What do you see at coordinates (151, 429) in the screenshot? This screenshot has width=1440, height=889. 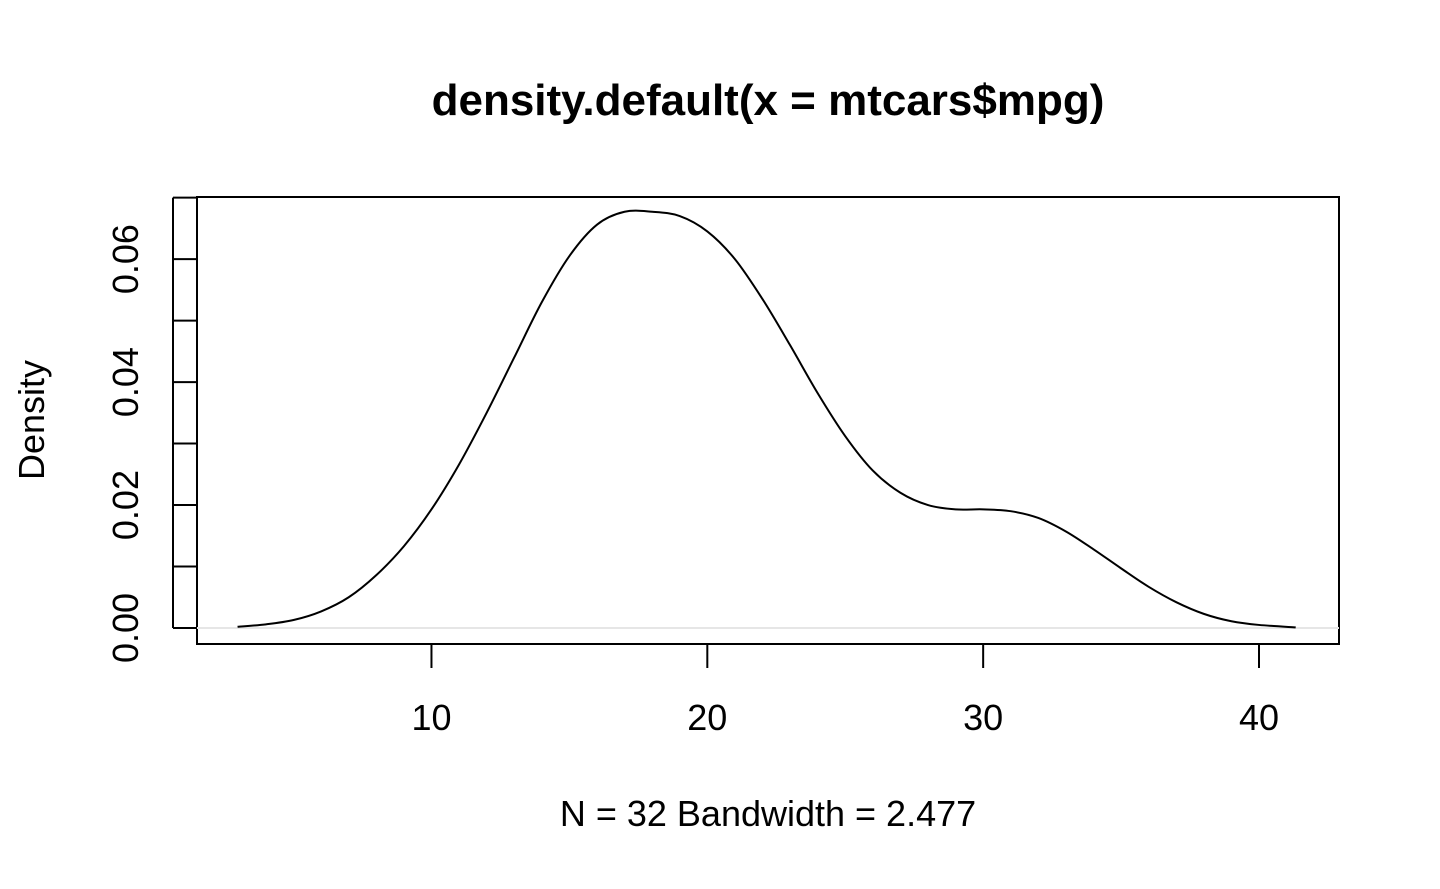 I see `y-axis: 0.00 0.02 0.04 0.06` at bounding box center [151, 429].